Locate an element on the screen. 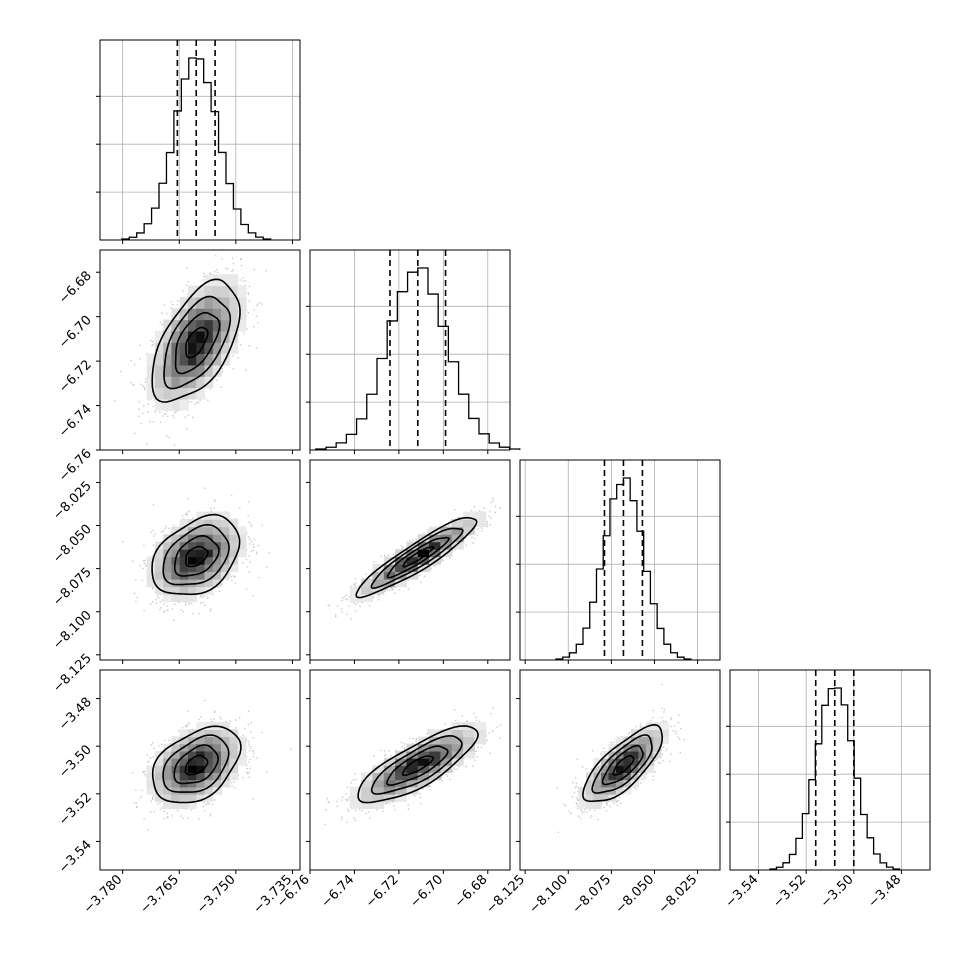  y-tick-label-2-1: −8.100 is located at coordinates (72, 630).